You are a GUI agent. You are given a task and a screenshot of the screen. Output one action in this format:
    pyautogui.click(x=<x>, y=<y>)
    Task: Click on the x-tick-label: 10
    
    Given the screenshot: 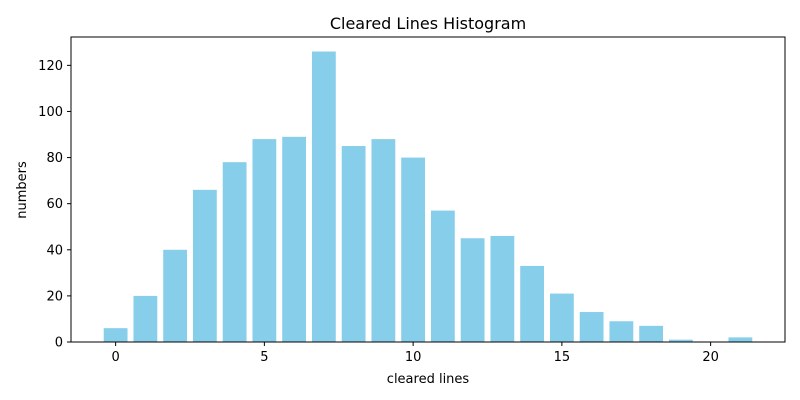 What is the action you would take?
    pyautogui.click(x=413, y=357)
    